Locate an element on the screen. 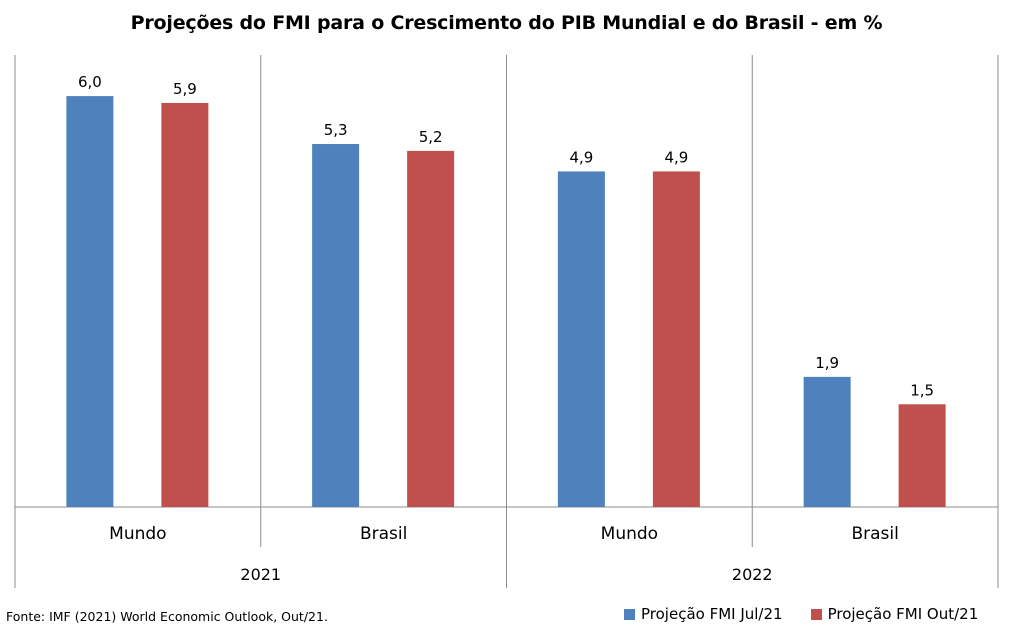 Image resolution: width=1013 pixels, height=631 pixels. legend-label-out21: Projeção FMI Out/21 is located at coordinates (903, 614).